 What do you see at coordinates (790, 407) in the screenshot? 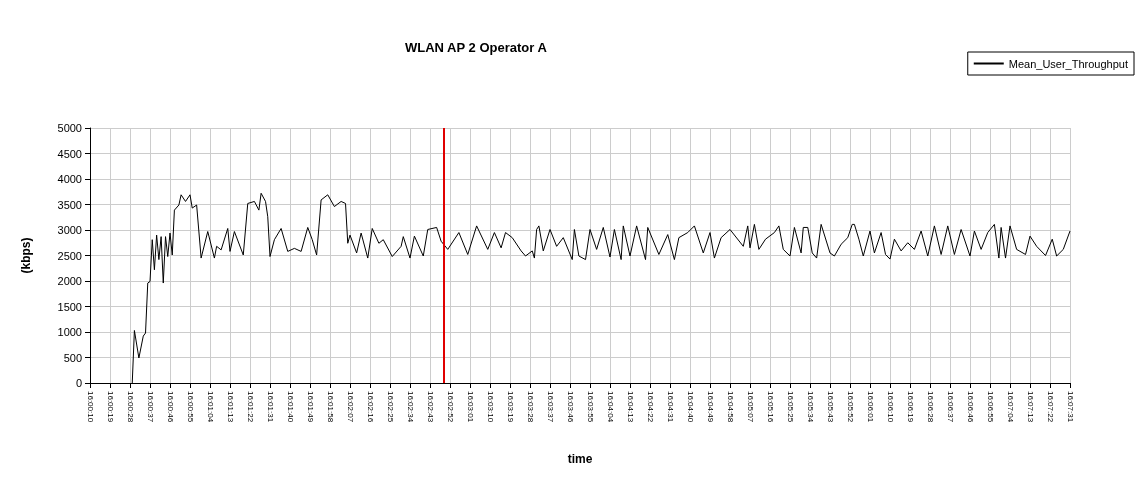
I see `x-tick-label: 16:05:25` at bounding box center [790, 407].